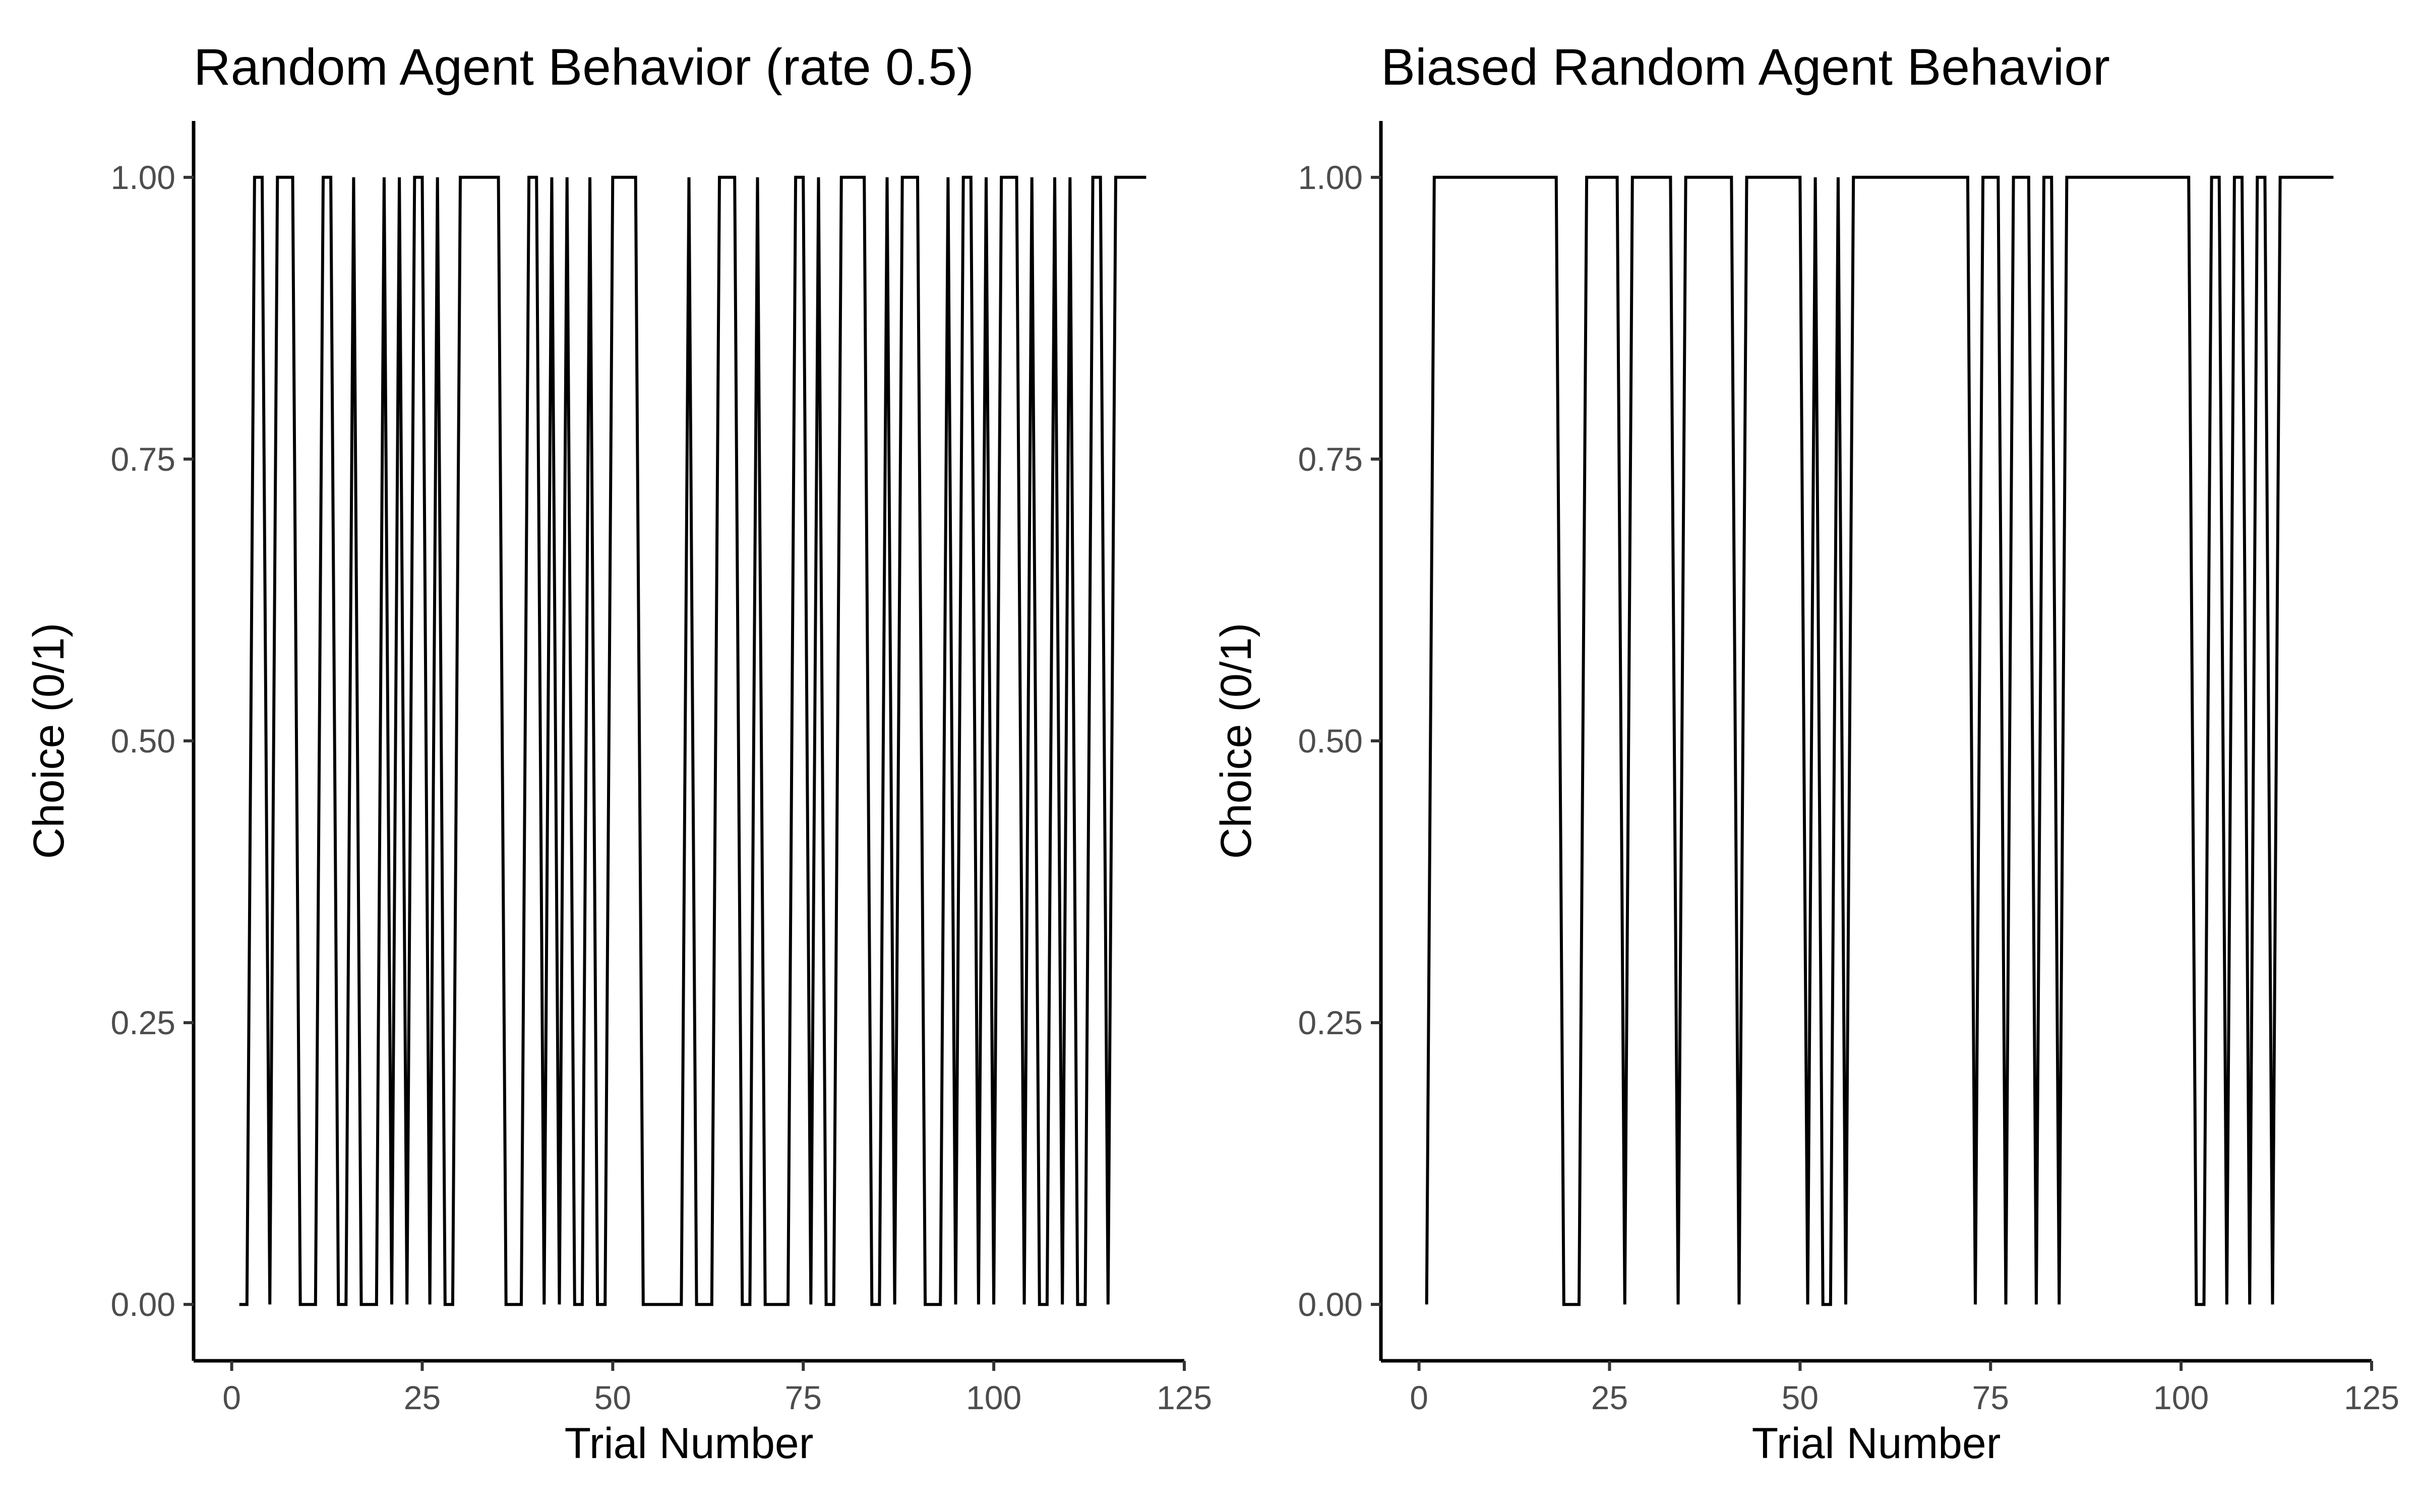 This screenshot has height=1512, width=2420. Describe the element at coordinates (584, 67) in the screenshot. I see `chart-title: Random Agent Behavior (rate 0.5)` at that location.